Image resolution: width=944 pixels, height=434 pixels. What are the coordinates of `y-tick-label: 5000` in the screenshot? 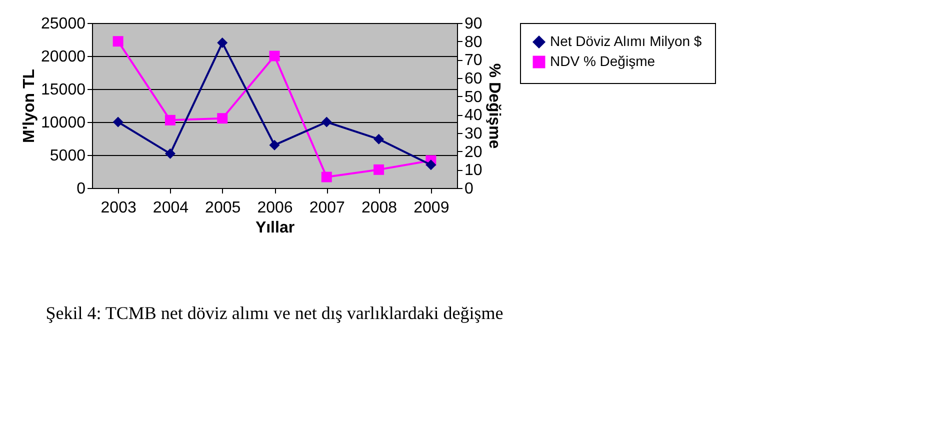 It's located at (68, 156).